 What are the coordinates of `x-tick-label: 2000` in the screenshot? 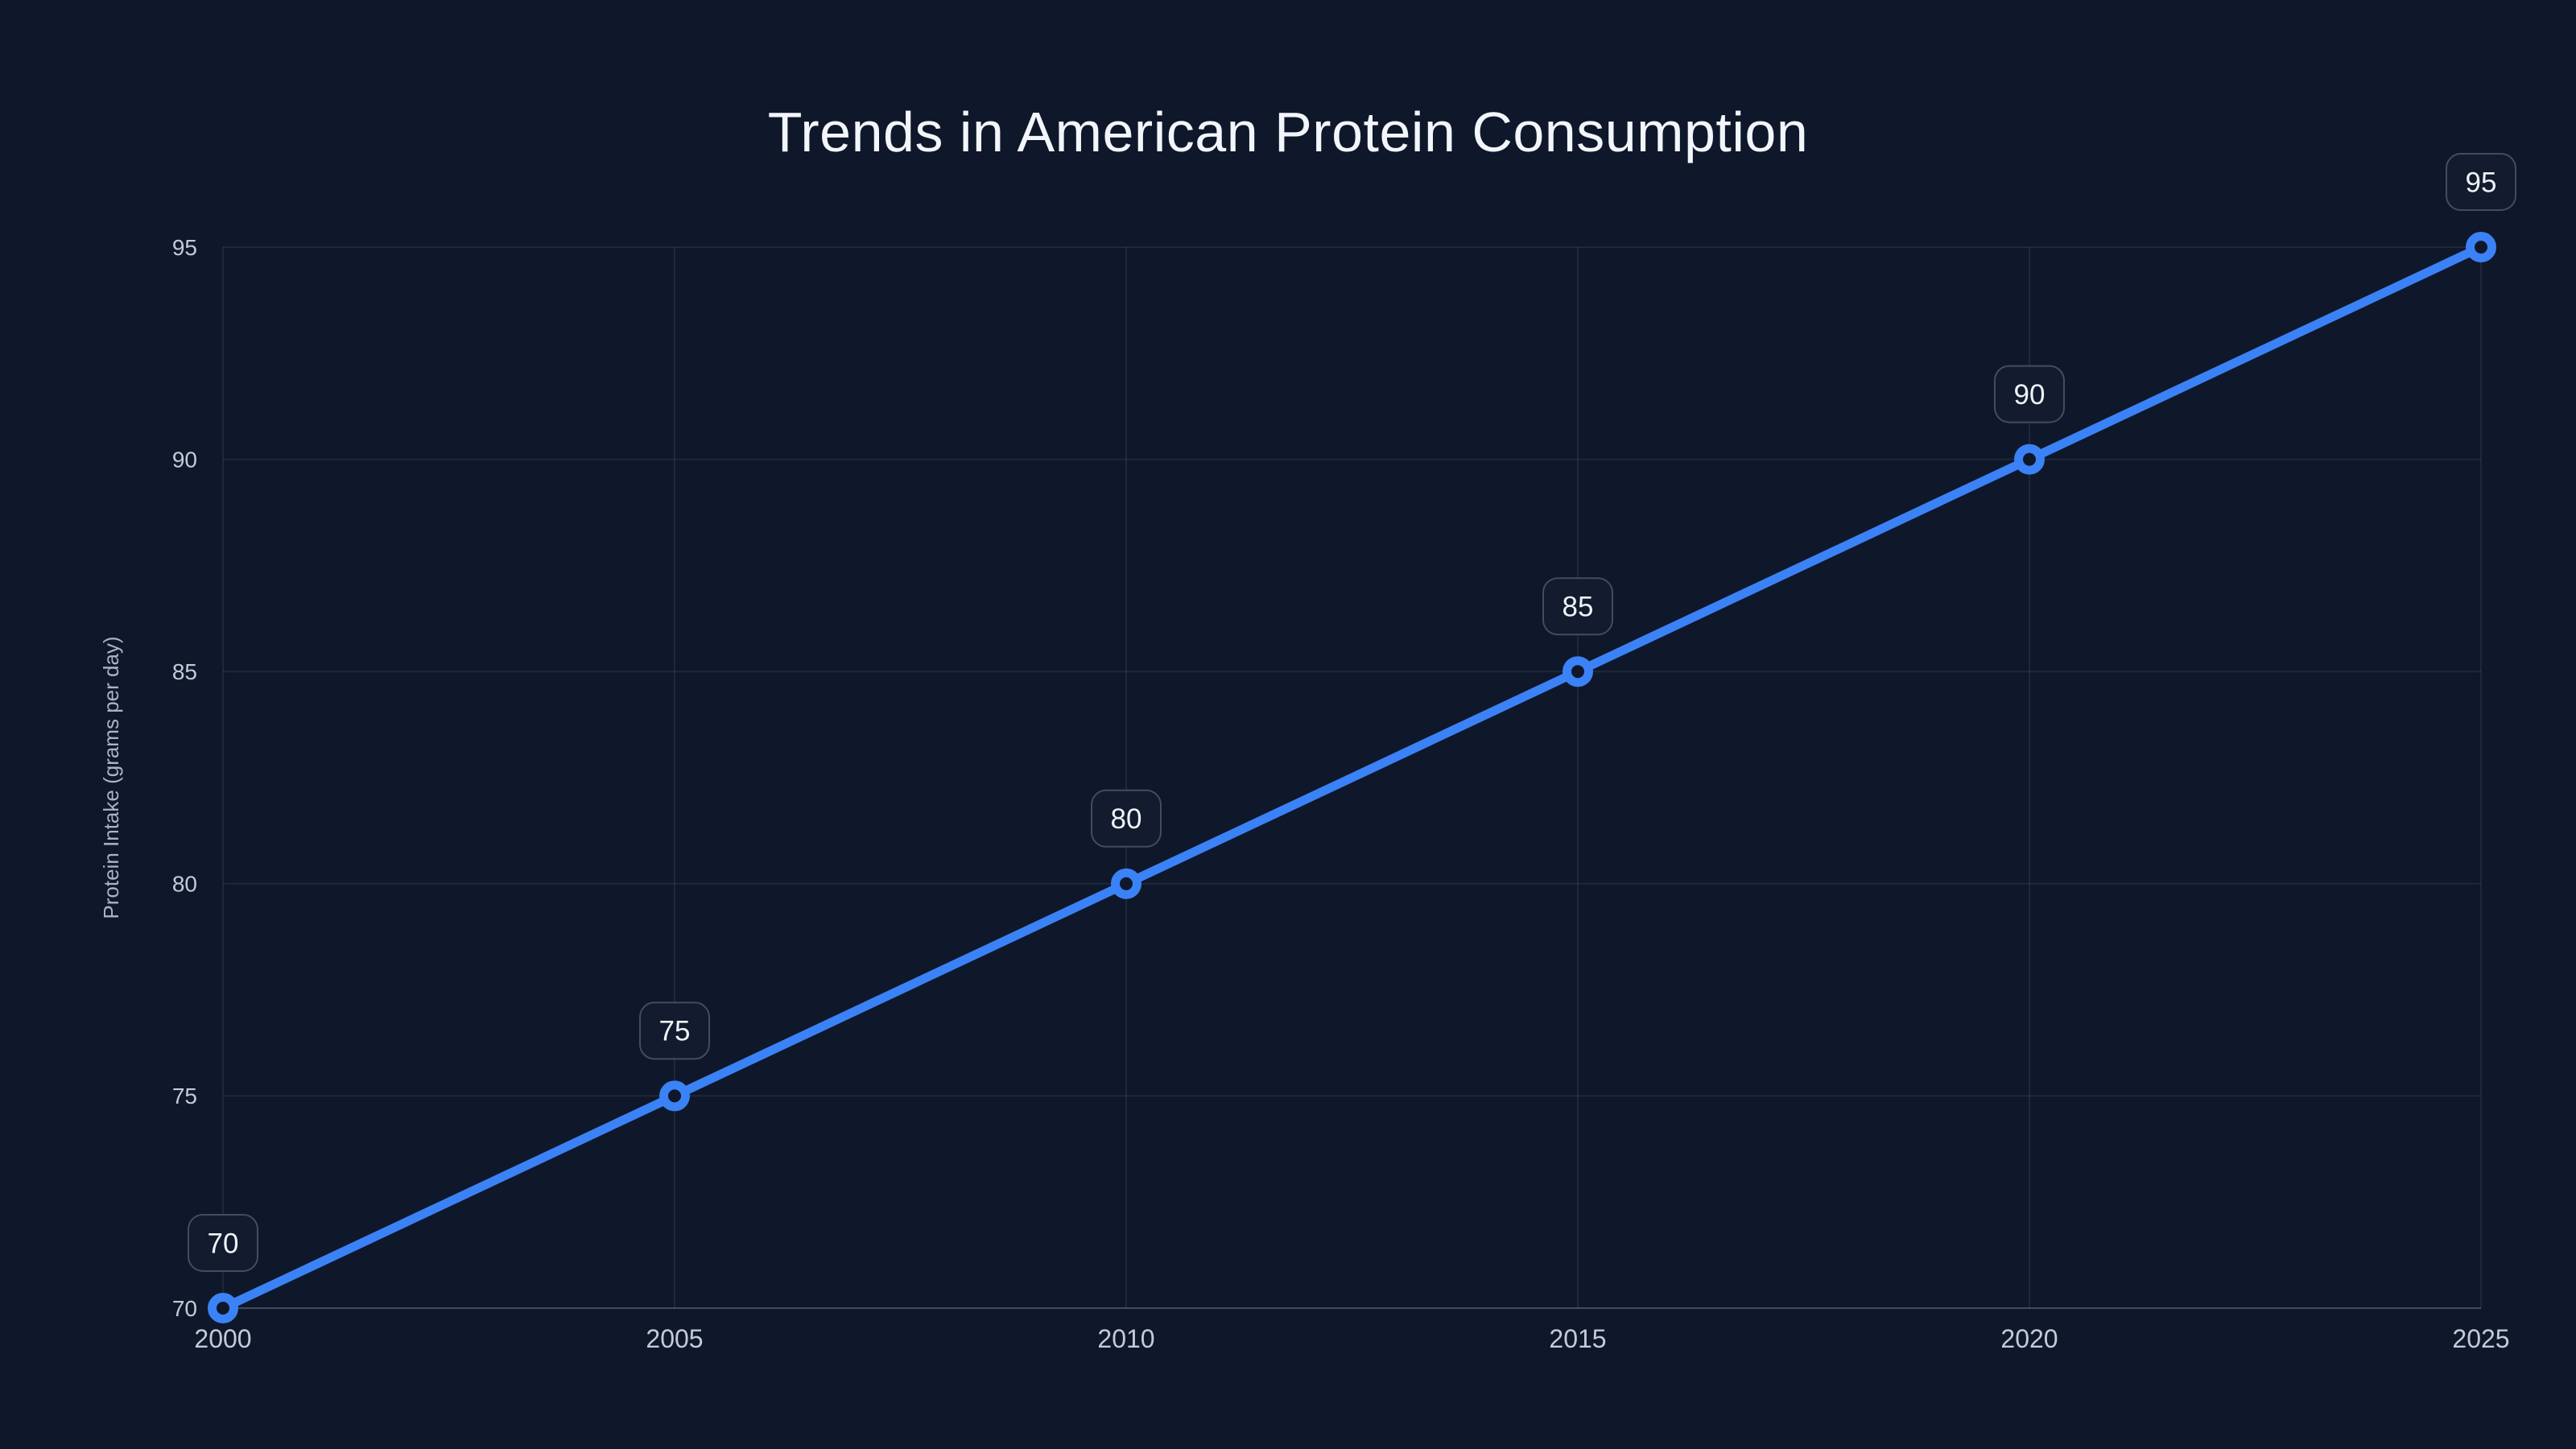 It's located at (222, 1338).